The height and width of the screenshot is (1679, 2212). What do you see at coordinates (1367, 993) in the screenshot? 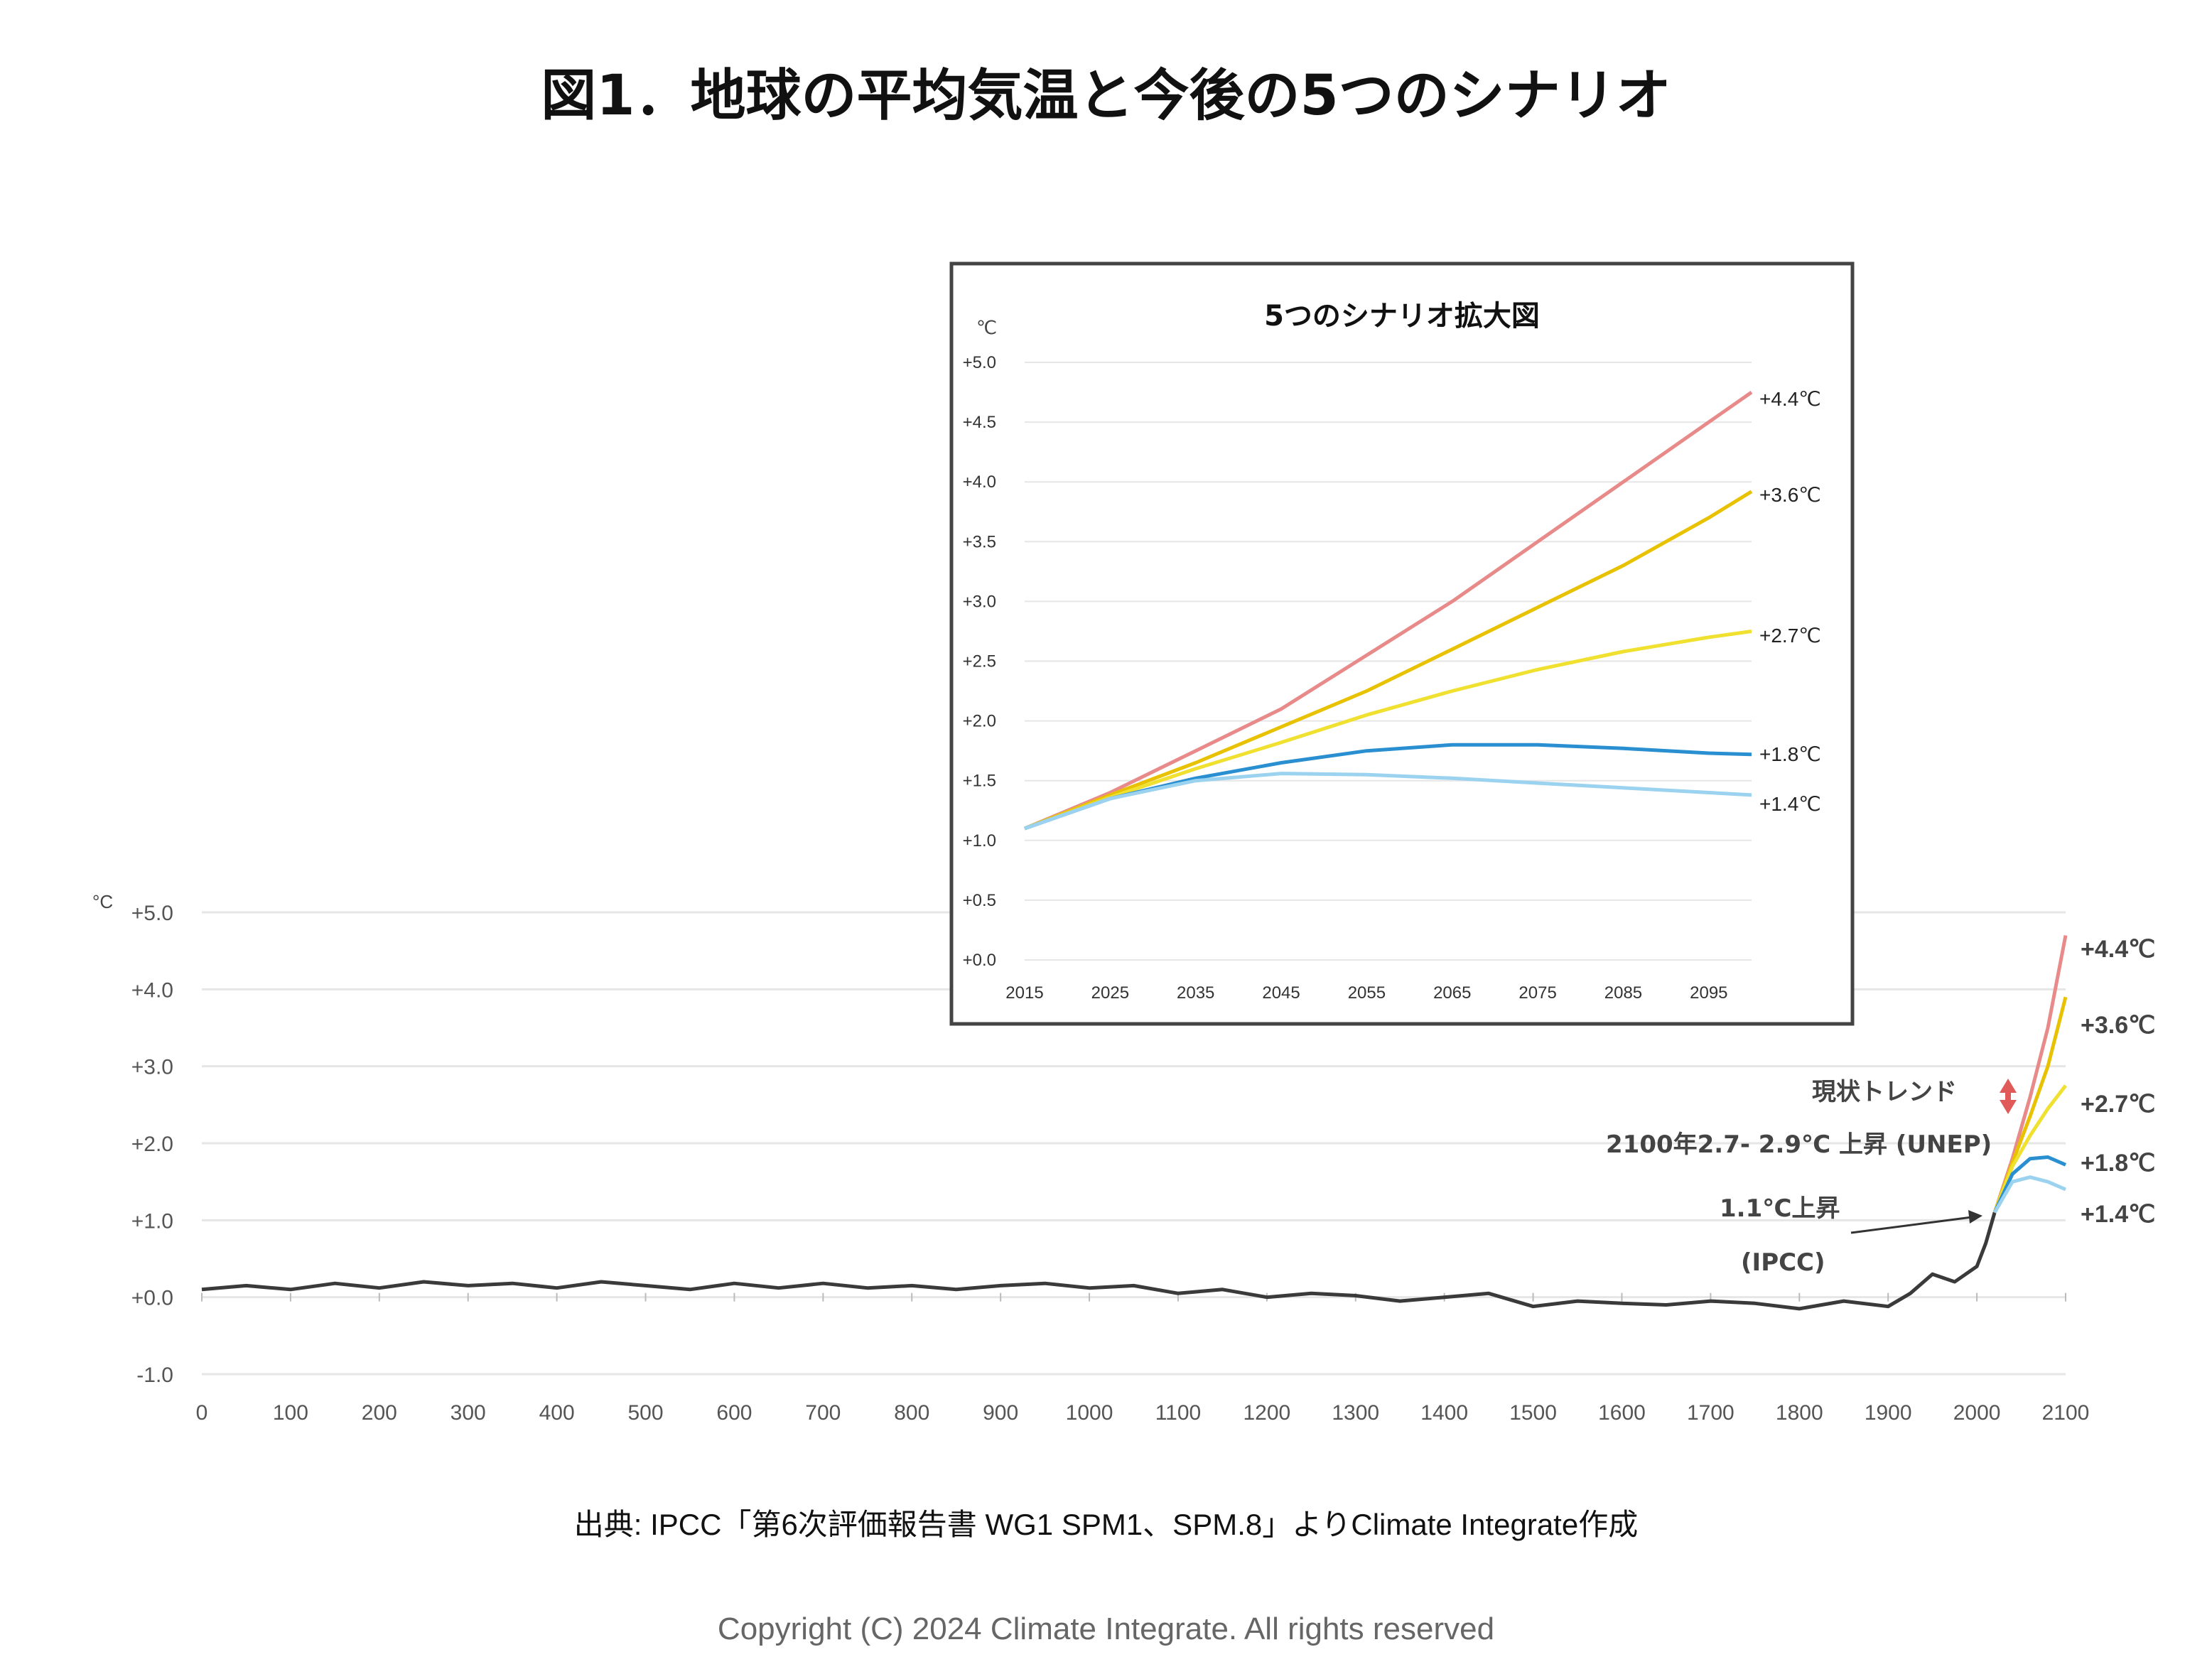
I see `inset-x-tick-label: 2055` at bounding box center [1367, 993].